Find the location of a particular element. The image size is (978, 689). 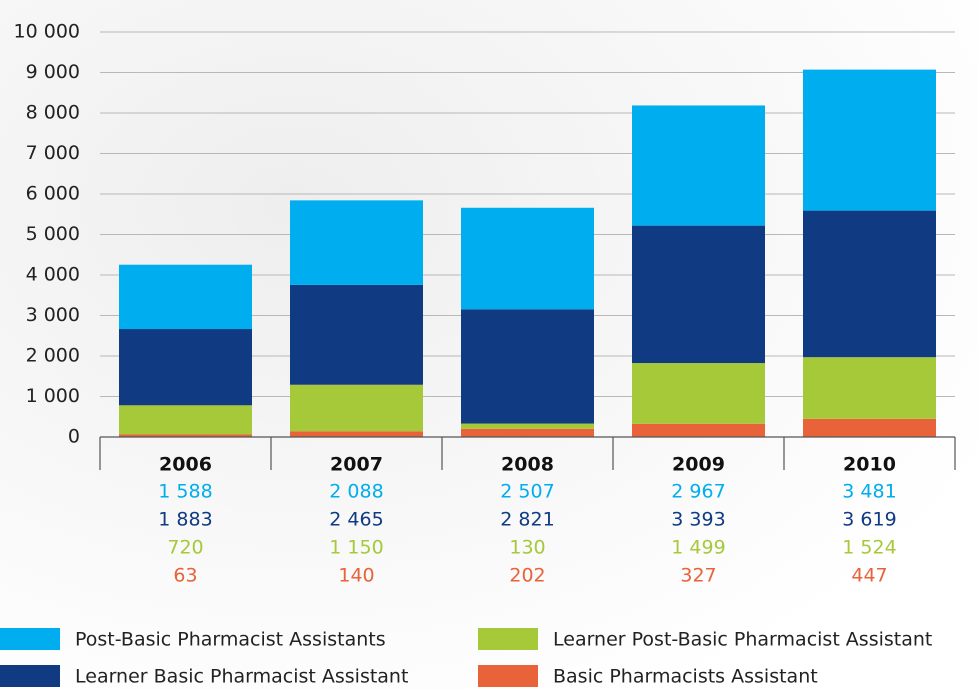

table-value: 3 619 is located at coordinates (869, 520).